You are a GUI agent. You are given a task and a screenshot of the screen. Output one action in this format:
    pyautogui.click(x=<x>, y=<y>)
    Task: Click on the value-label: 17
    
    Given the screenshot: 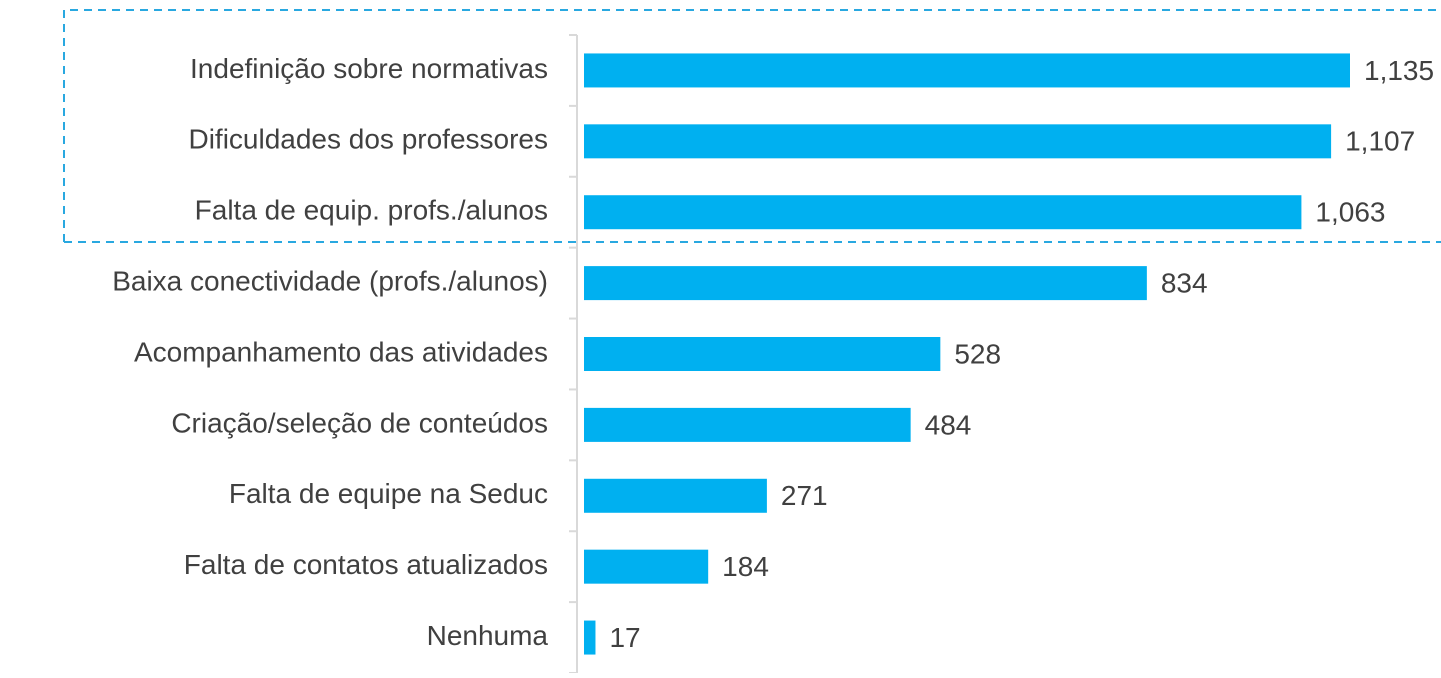 What is the action you would take?
    pyautogui.click(x=624, y=637)
    